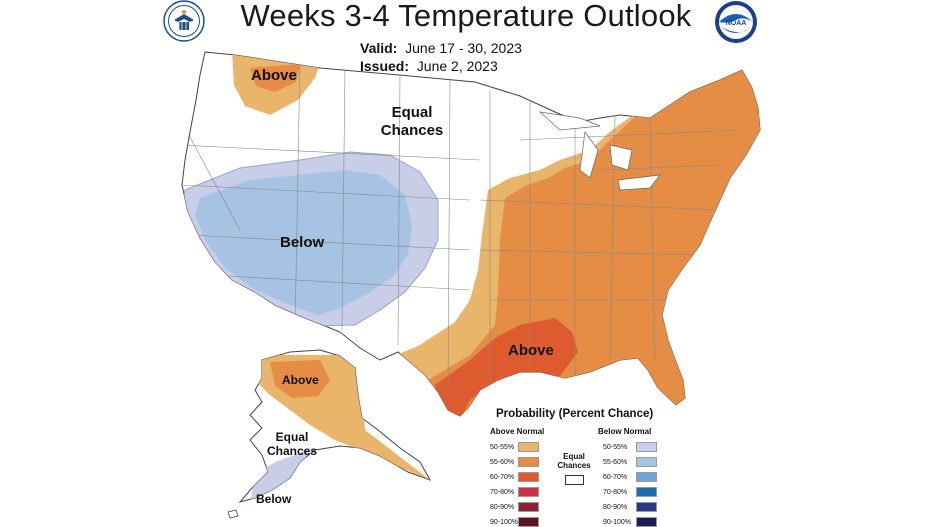 This screenshot has height=527, width=932. Describe the element at coordinates (615, 492) in the screenshot. I see `legend-below-label: 70-80%` at that location.